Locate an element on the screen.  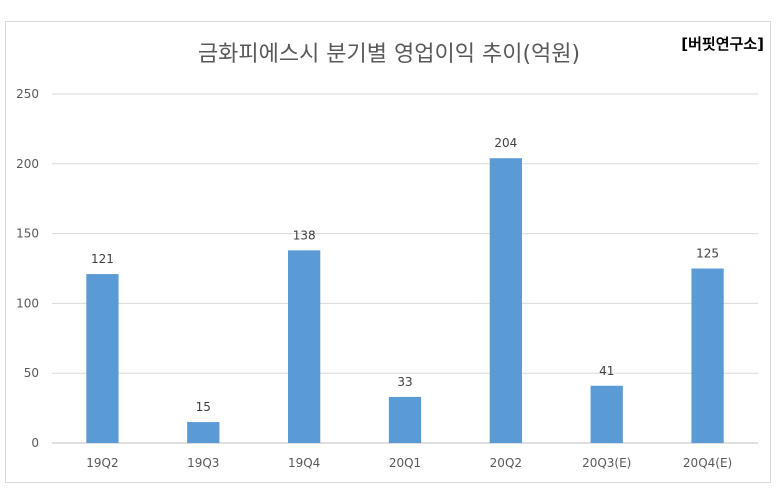
y-tick-label: 0 is located at coordinates (35, 443).